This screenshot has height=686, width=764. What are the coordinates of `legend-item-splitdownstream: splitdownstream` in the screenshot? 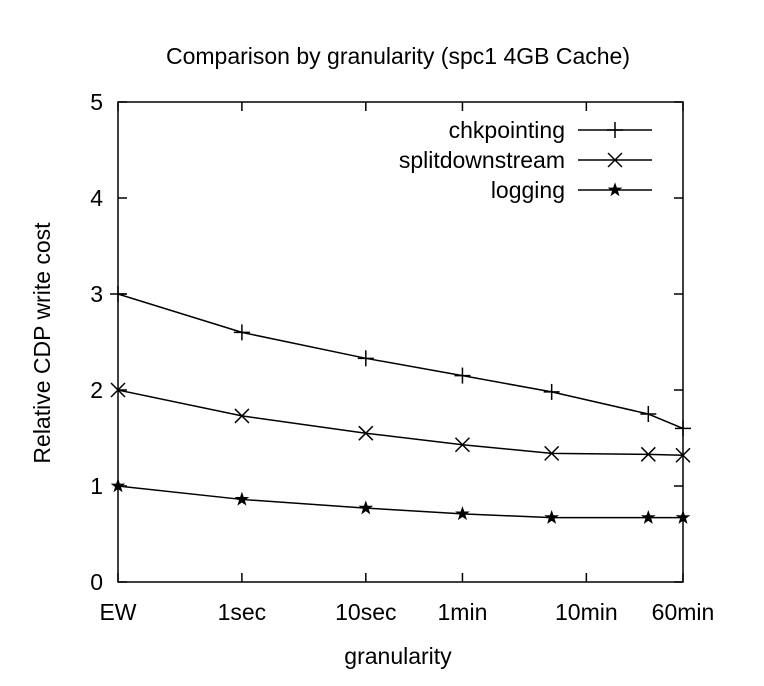 It's located at (525, 160).